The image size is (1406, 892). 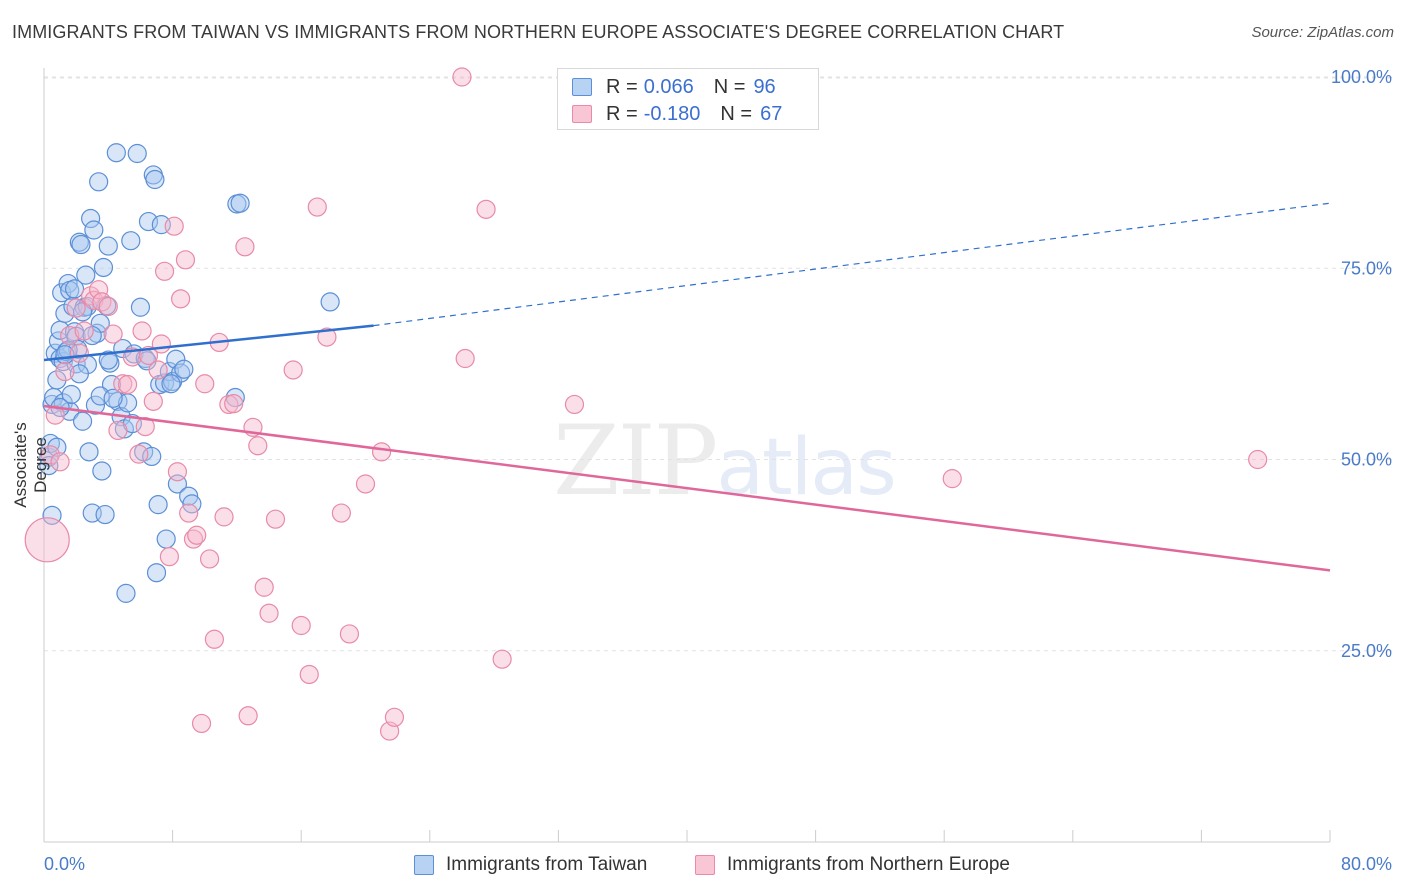 I want to click on legend-swatch-europe, so click(x=582, y=114).